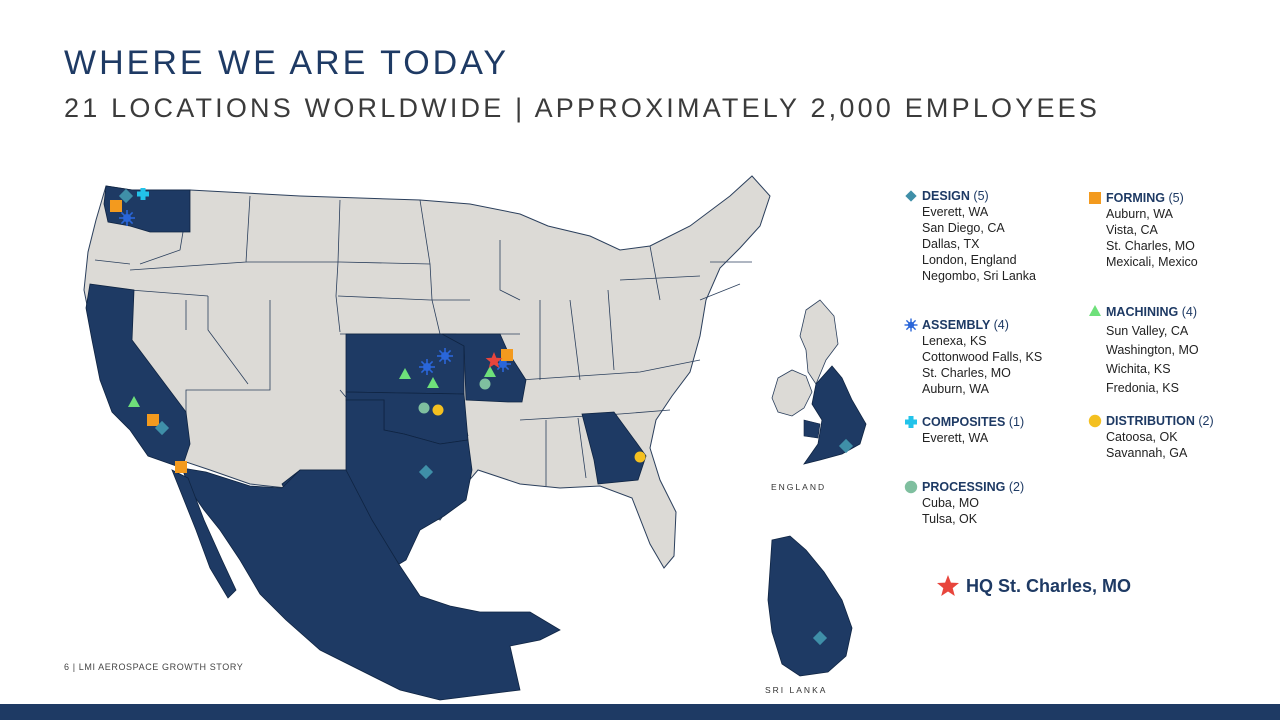 Image resolution: width=1280 pixels, height=720 pixels. Describe the element at coordinates (964, 422) in the screenshot. I see `legend-composites-label: COMPOSITES` at that location.